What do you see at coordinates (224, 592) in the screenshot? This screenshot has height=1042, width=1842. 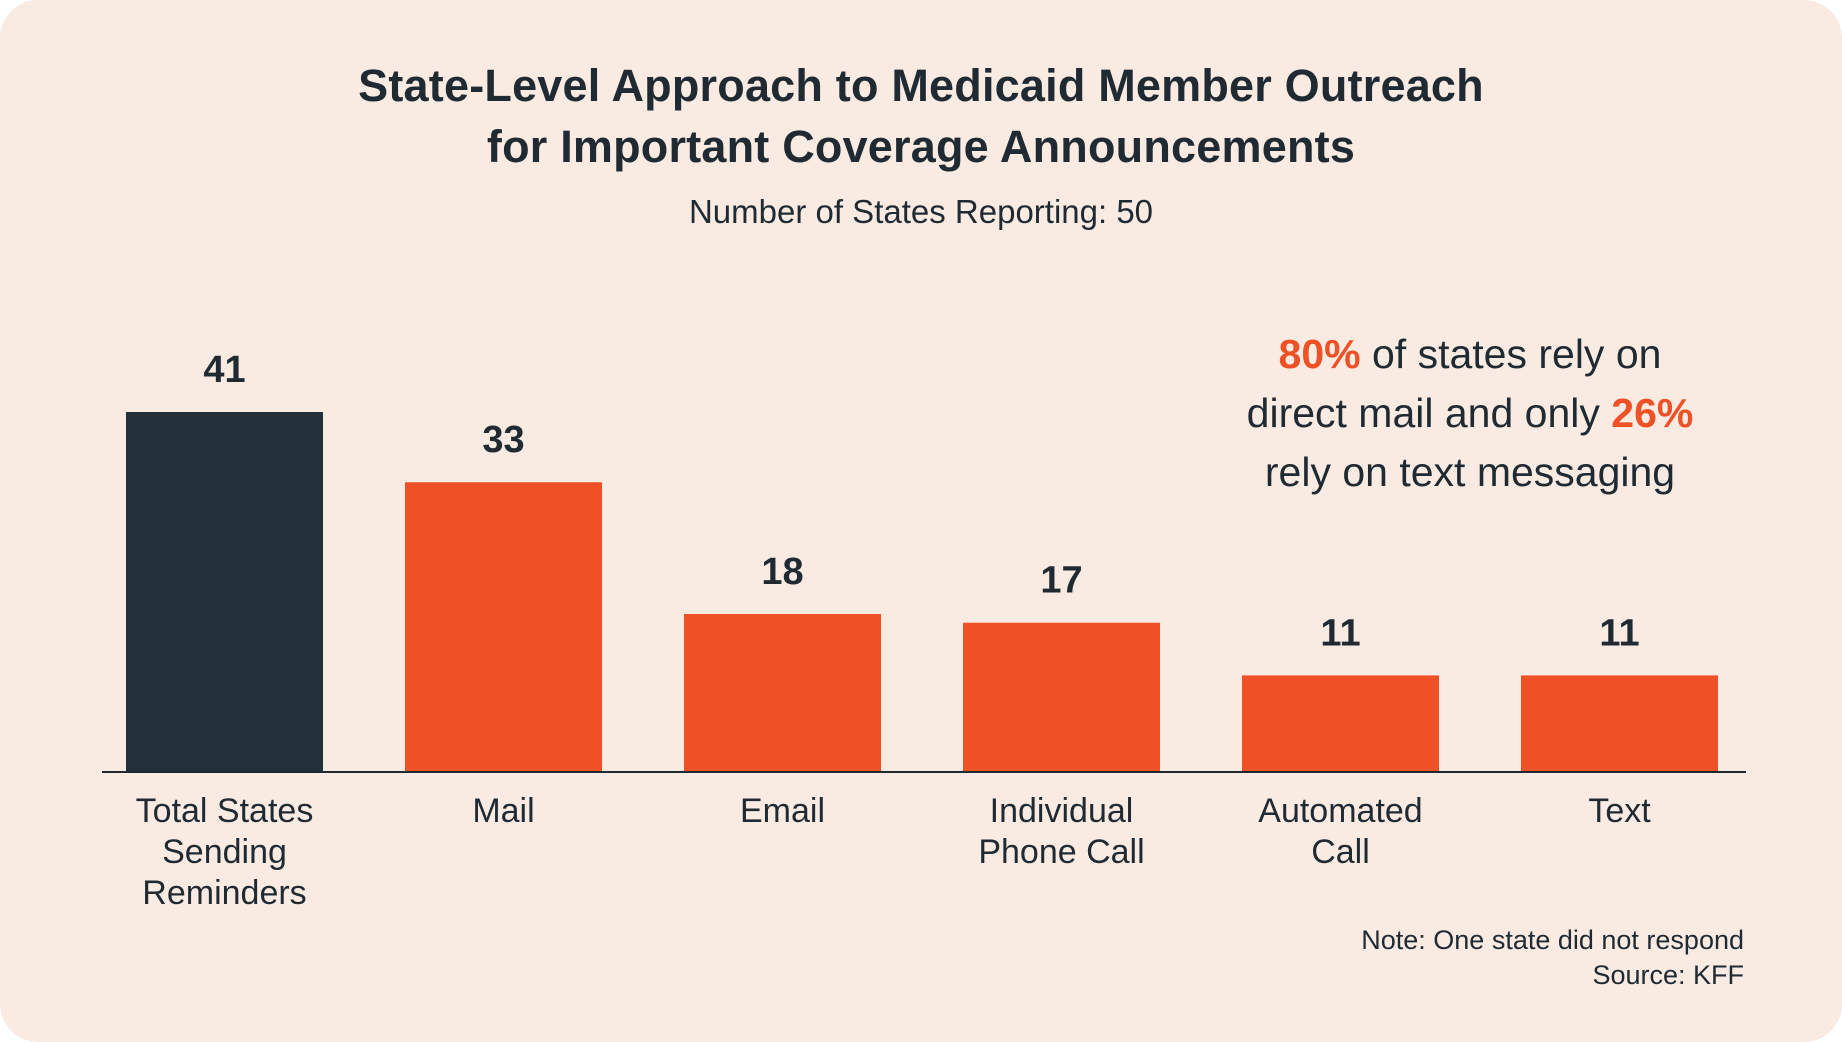 I see `bar-total-states-sending-reminders` at bounding box center [224, 592].